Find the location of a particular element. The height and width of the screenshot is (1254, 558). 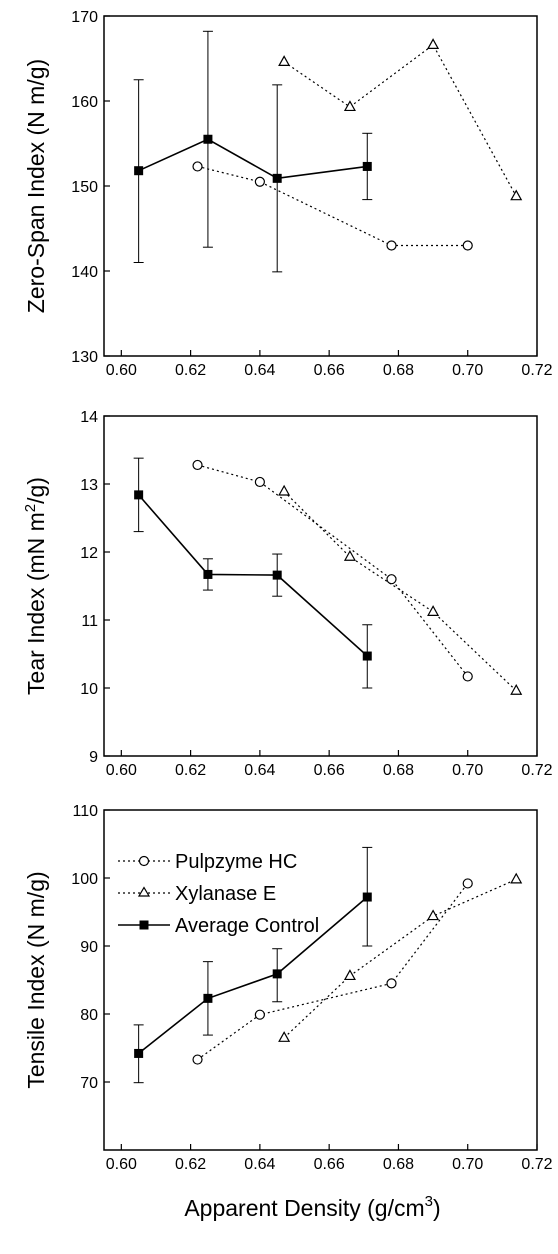

x-tick-label-tear: 0.66 is located at coordinates (329, 770).